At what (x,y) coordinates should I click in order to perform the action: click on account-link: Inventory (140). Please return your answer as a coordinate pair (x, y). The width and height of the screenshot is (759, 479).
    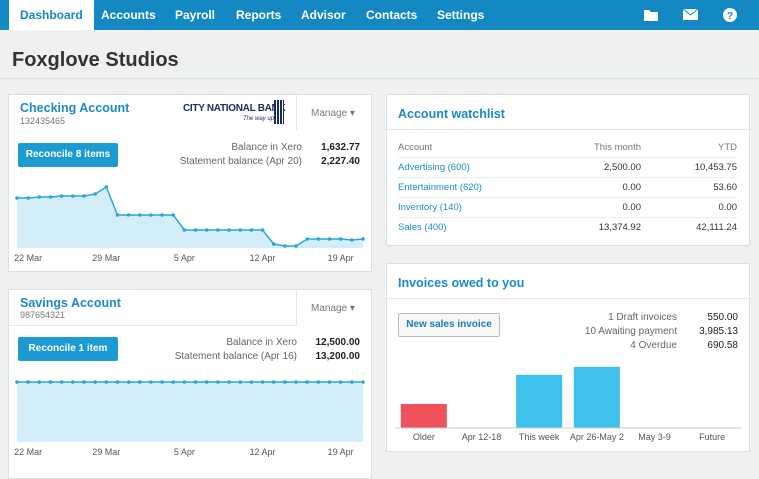
    Looking at the image, I should click on (430, 207).